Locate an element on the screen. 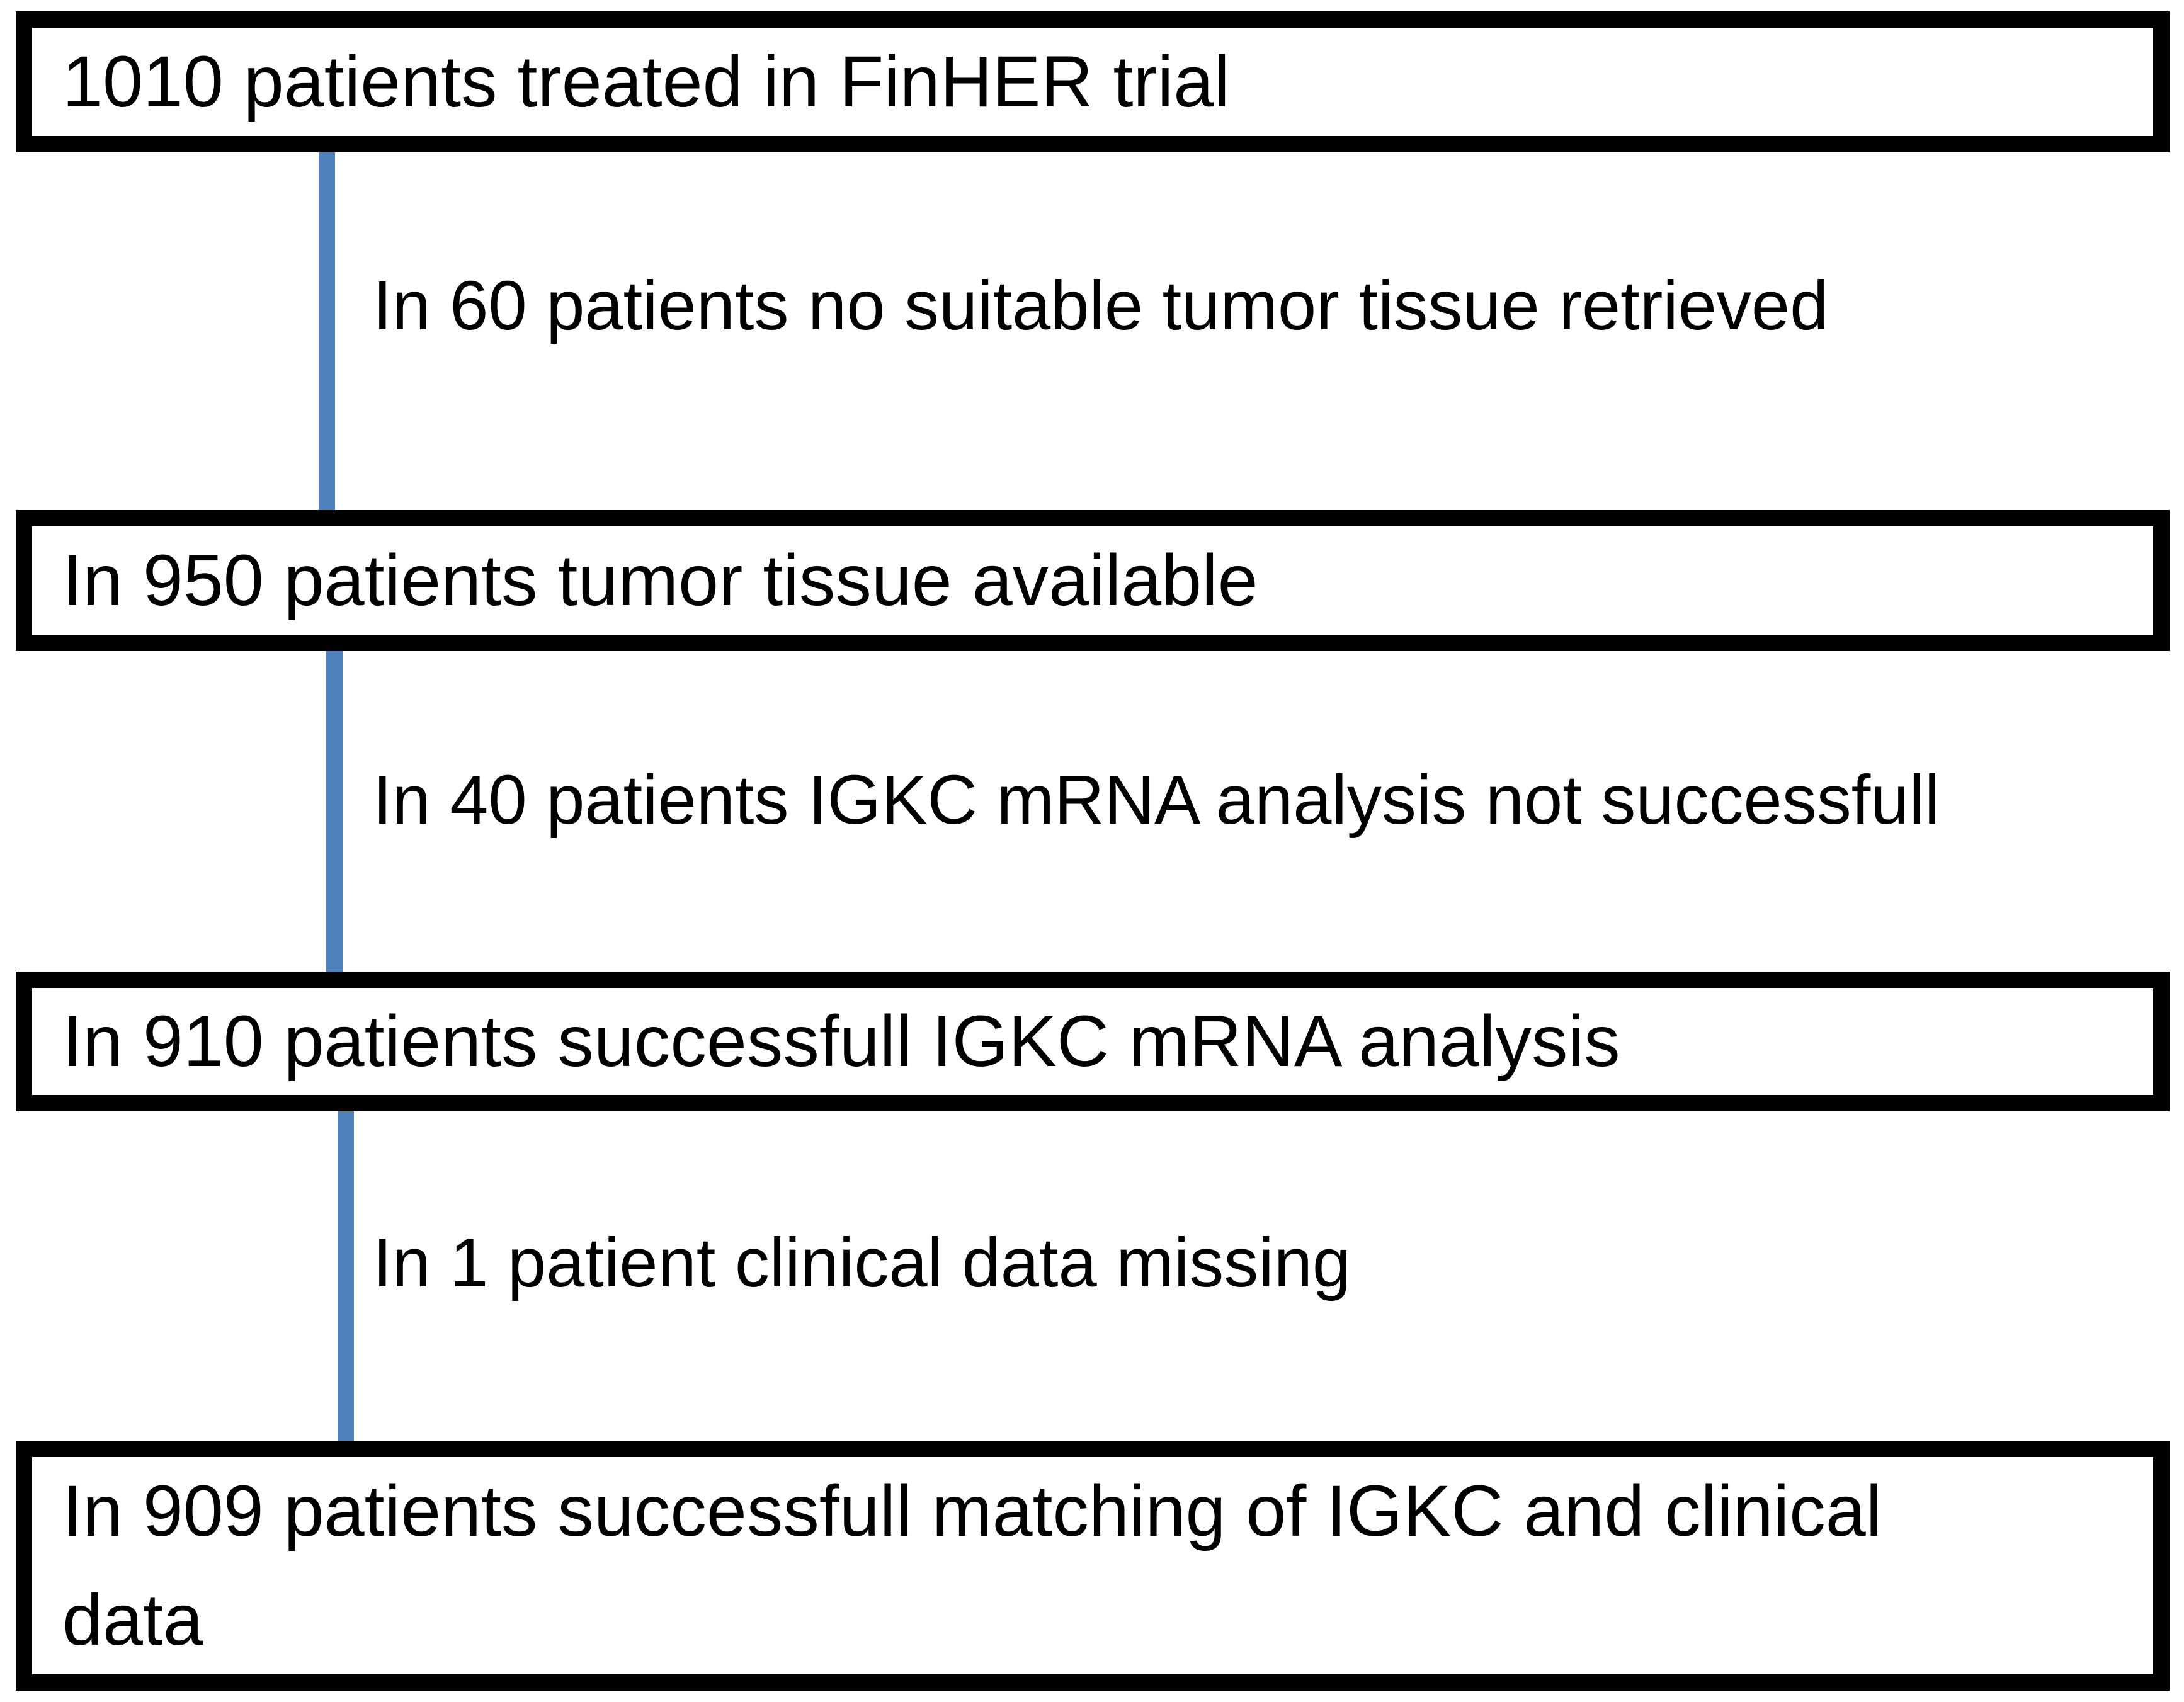 The image size is (2184, 1702). flow-box-enrolled: 1010 patients treated in FinHER trial is located at coordinates (1093, 81).